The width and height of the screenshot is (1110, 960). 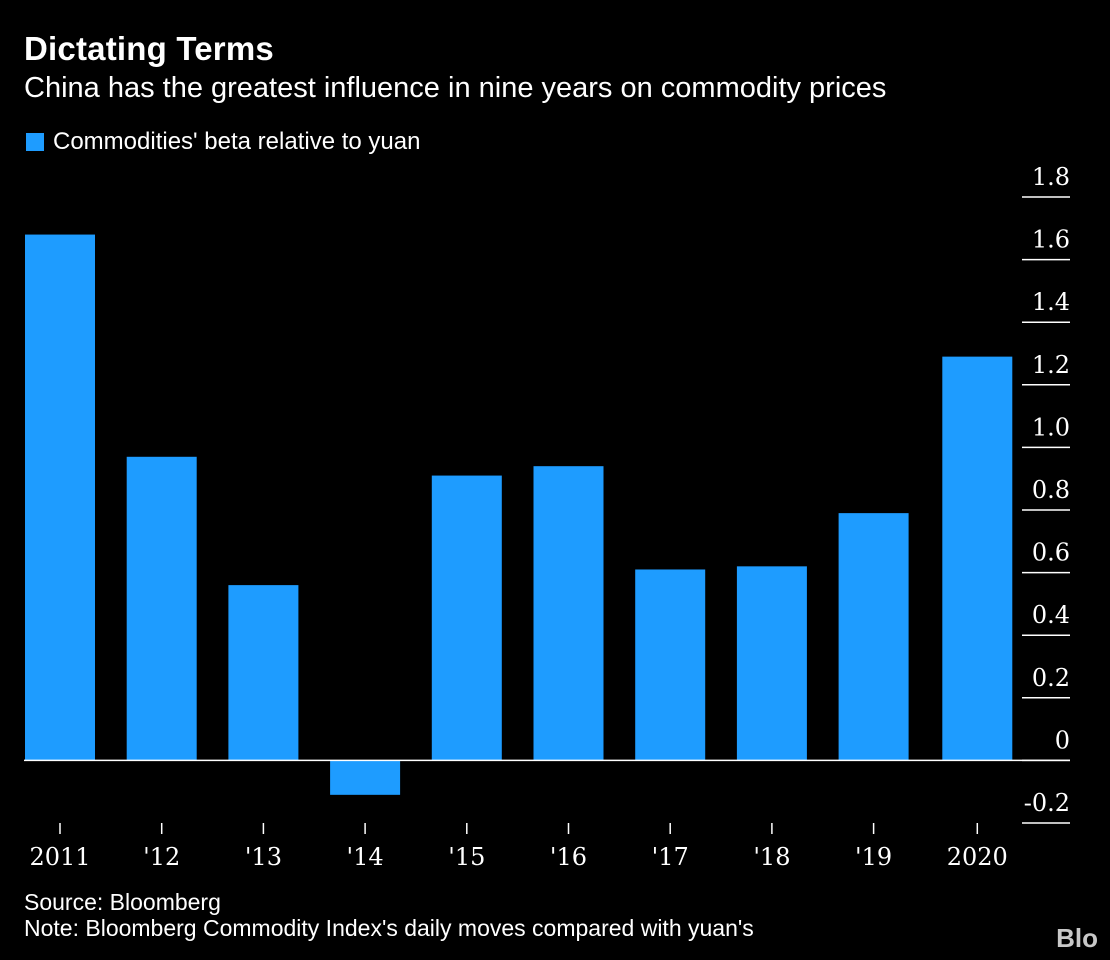 I want to click on y-tick-label: 0.2, so click(x=1051, y=678).